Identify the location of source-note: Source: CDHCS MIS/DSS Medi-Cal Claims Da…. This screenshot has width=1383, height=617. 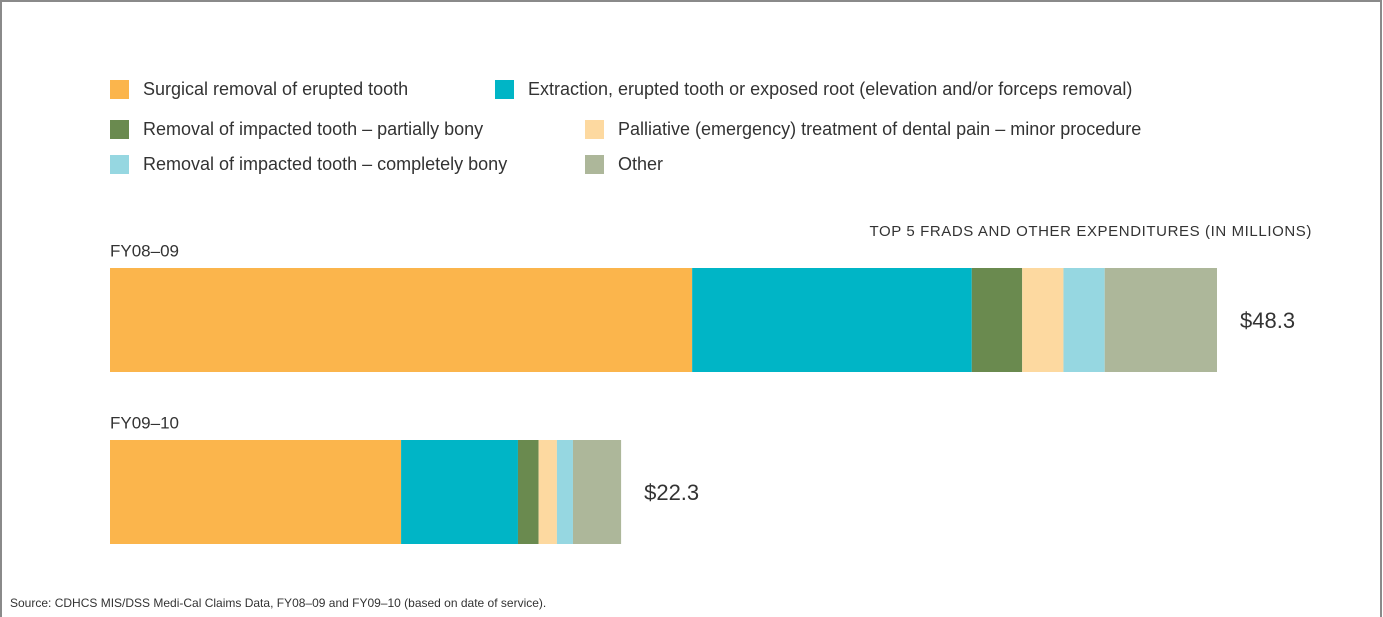
(278, 603).